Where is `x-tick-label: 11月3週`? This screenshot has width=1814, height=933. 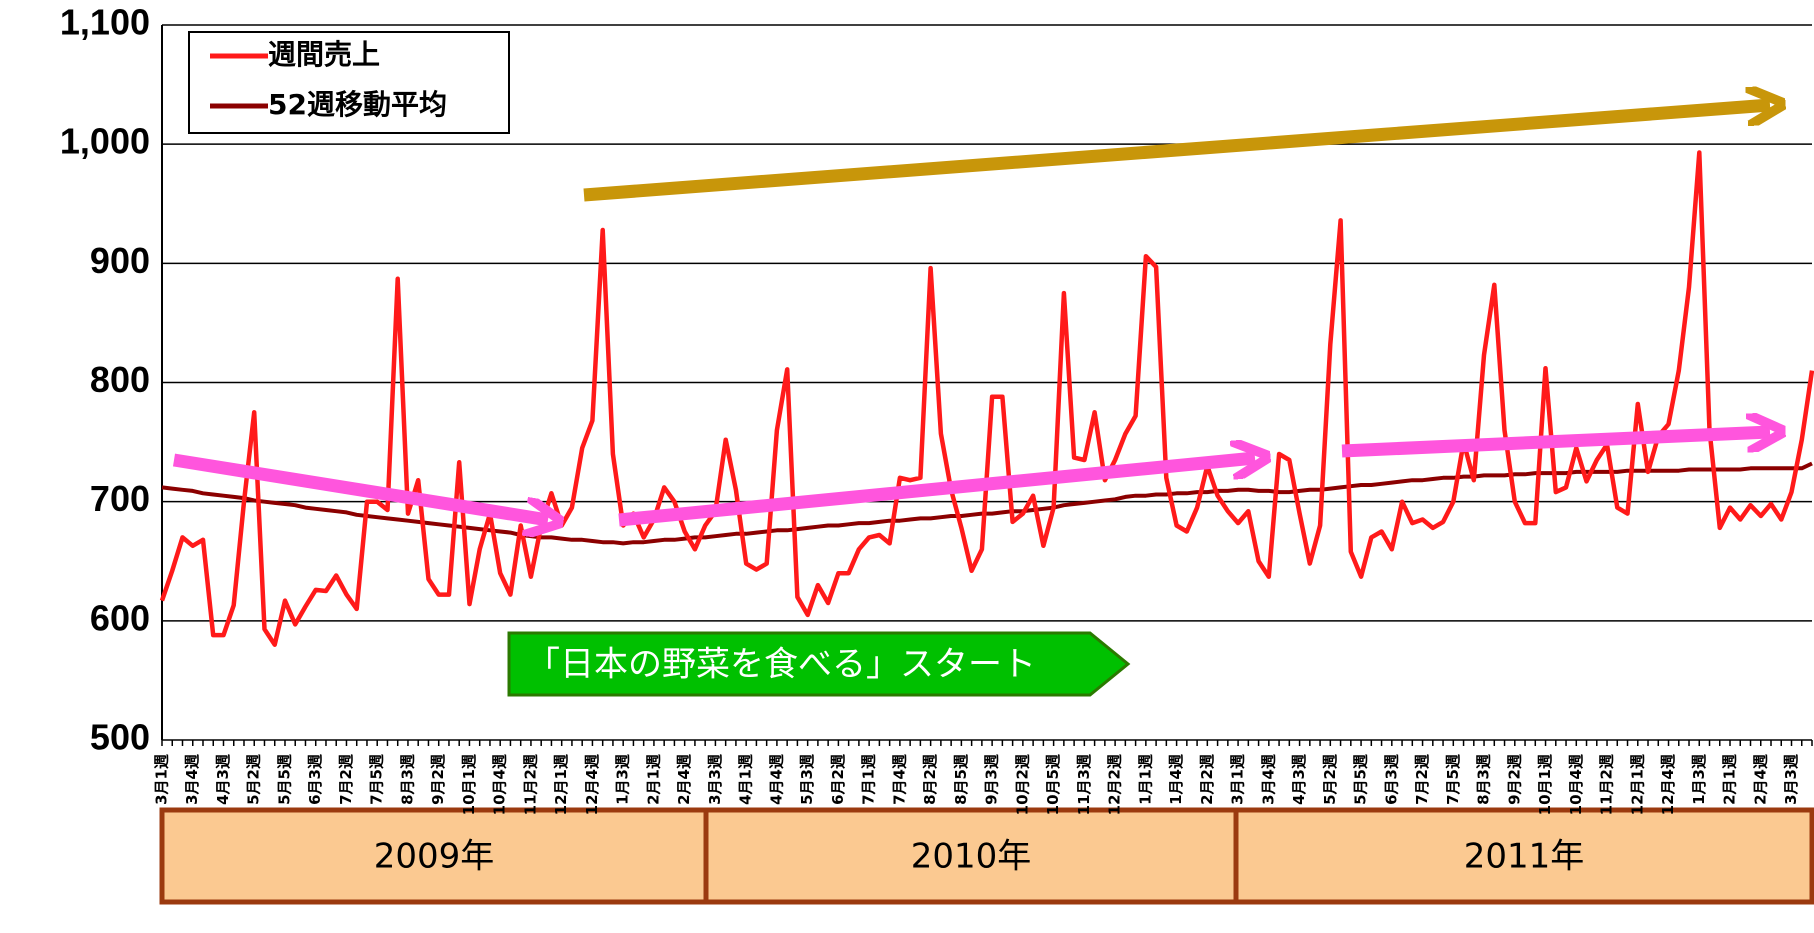 x-tick-label: 11月3週 is located at coordinates (1084, 784).